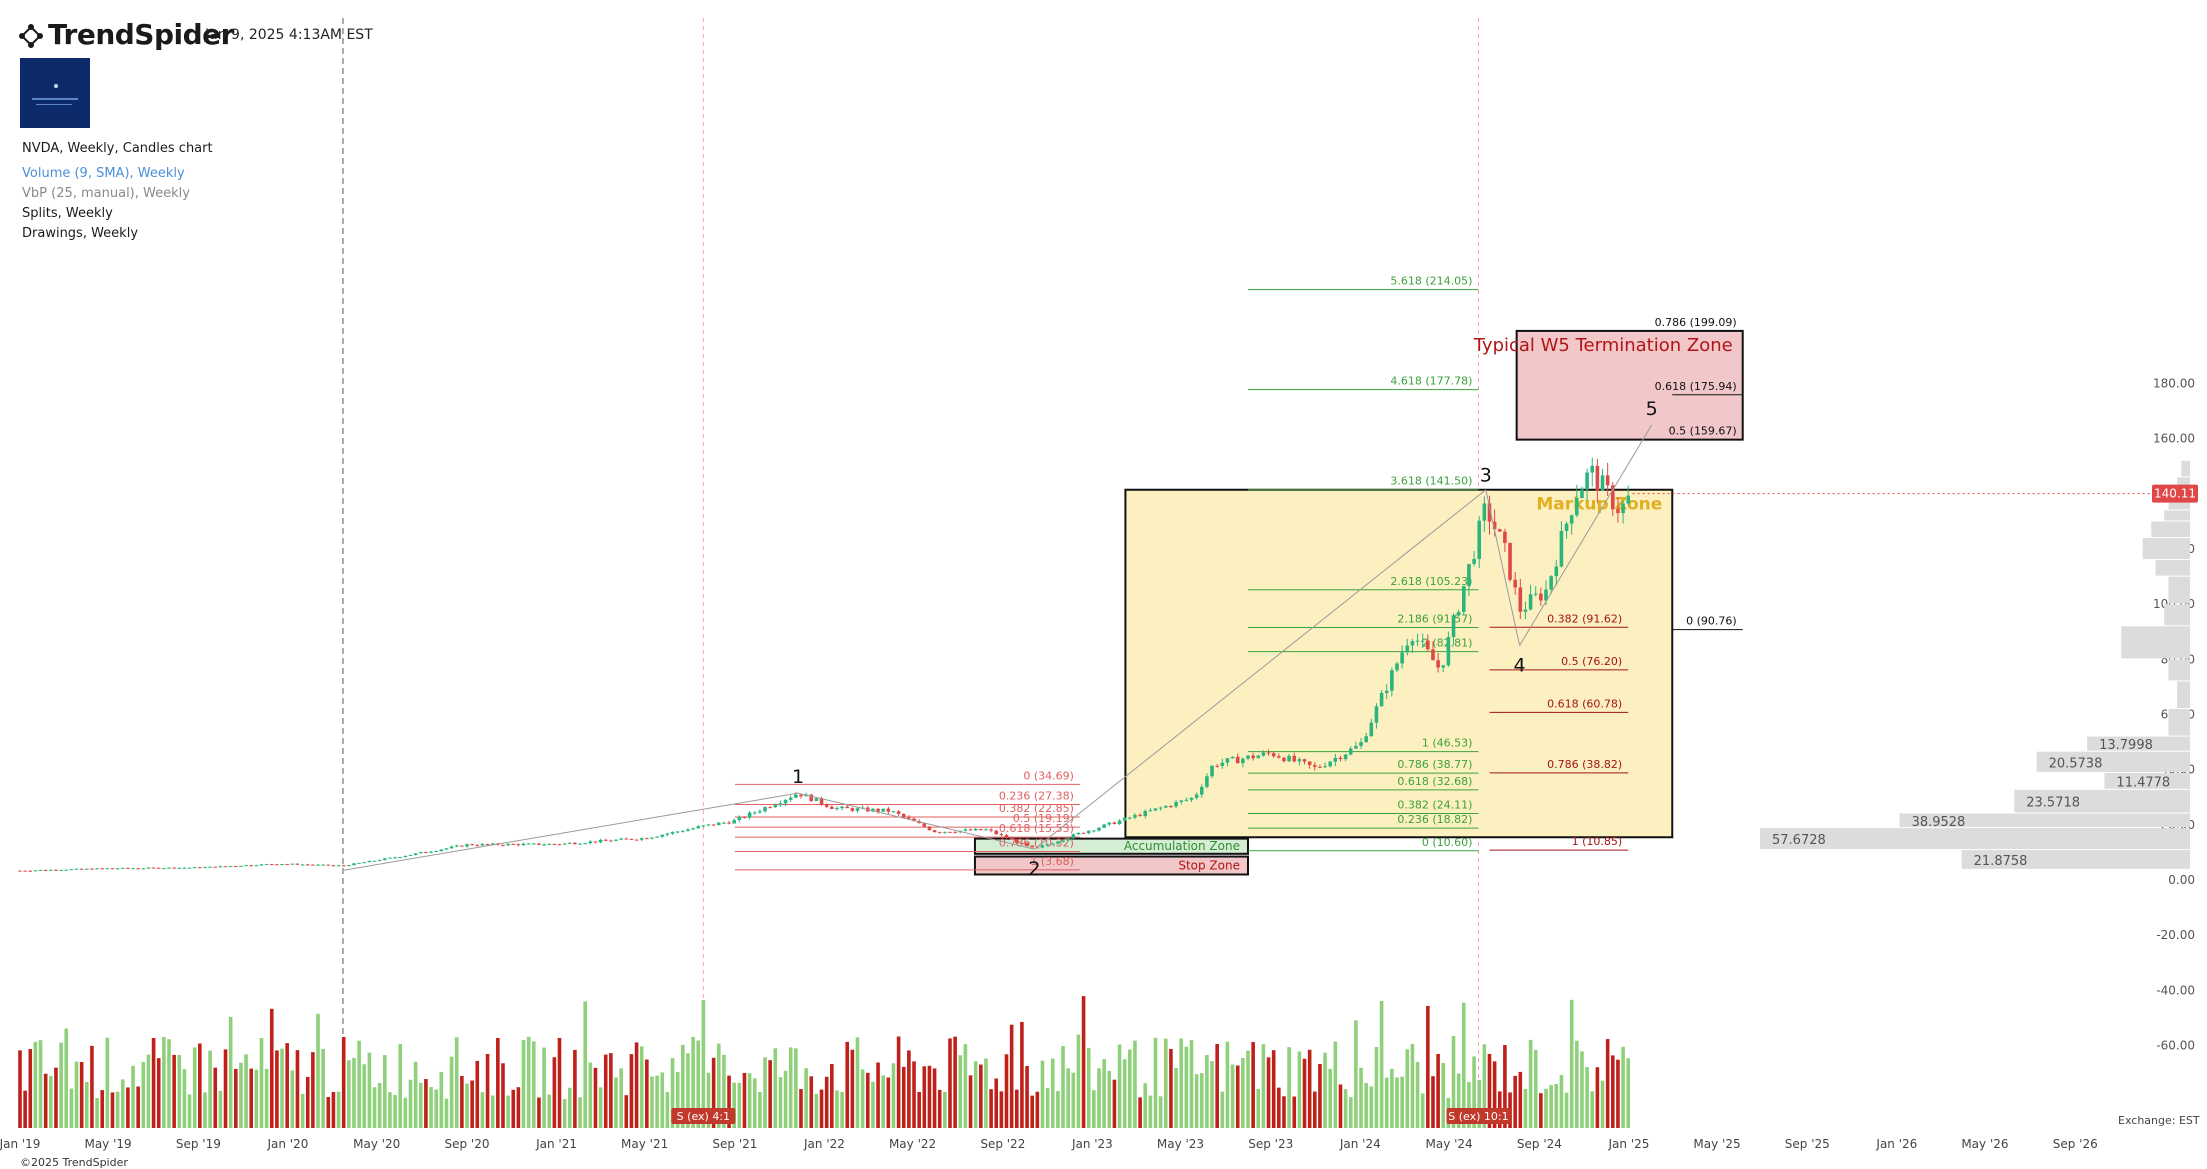  Describe the element at coordinates (1629, 385) in the screenshot. I see `zone-box` at that location.